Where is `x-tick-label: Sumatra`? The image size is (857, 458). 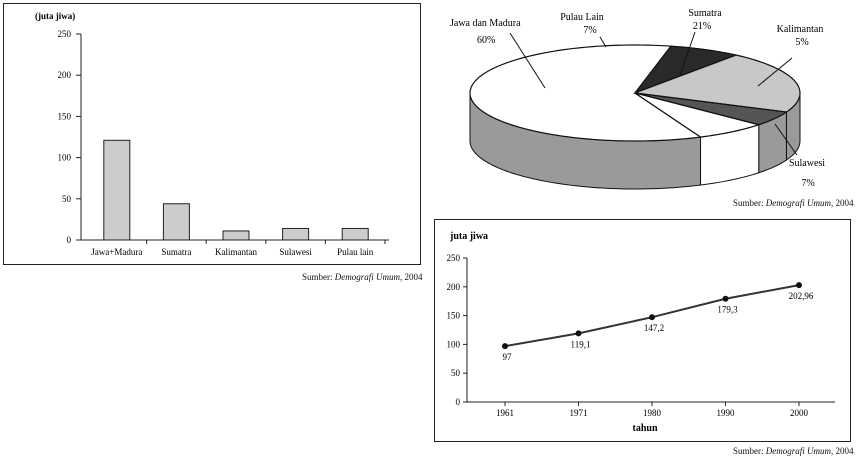 x-tick-label: Sumatra is located at coordinates (176, 252).